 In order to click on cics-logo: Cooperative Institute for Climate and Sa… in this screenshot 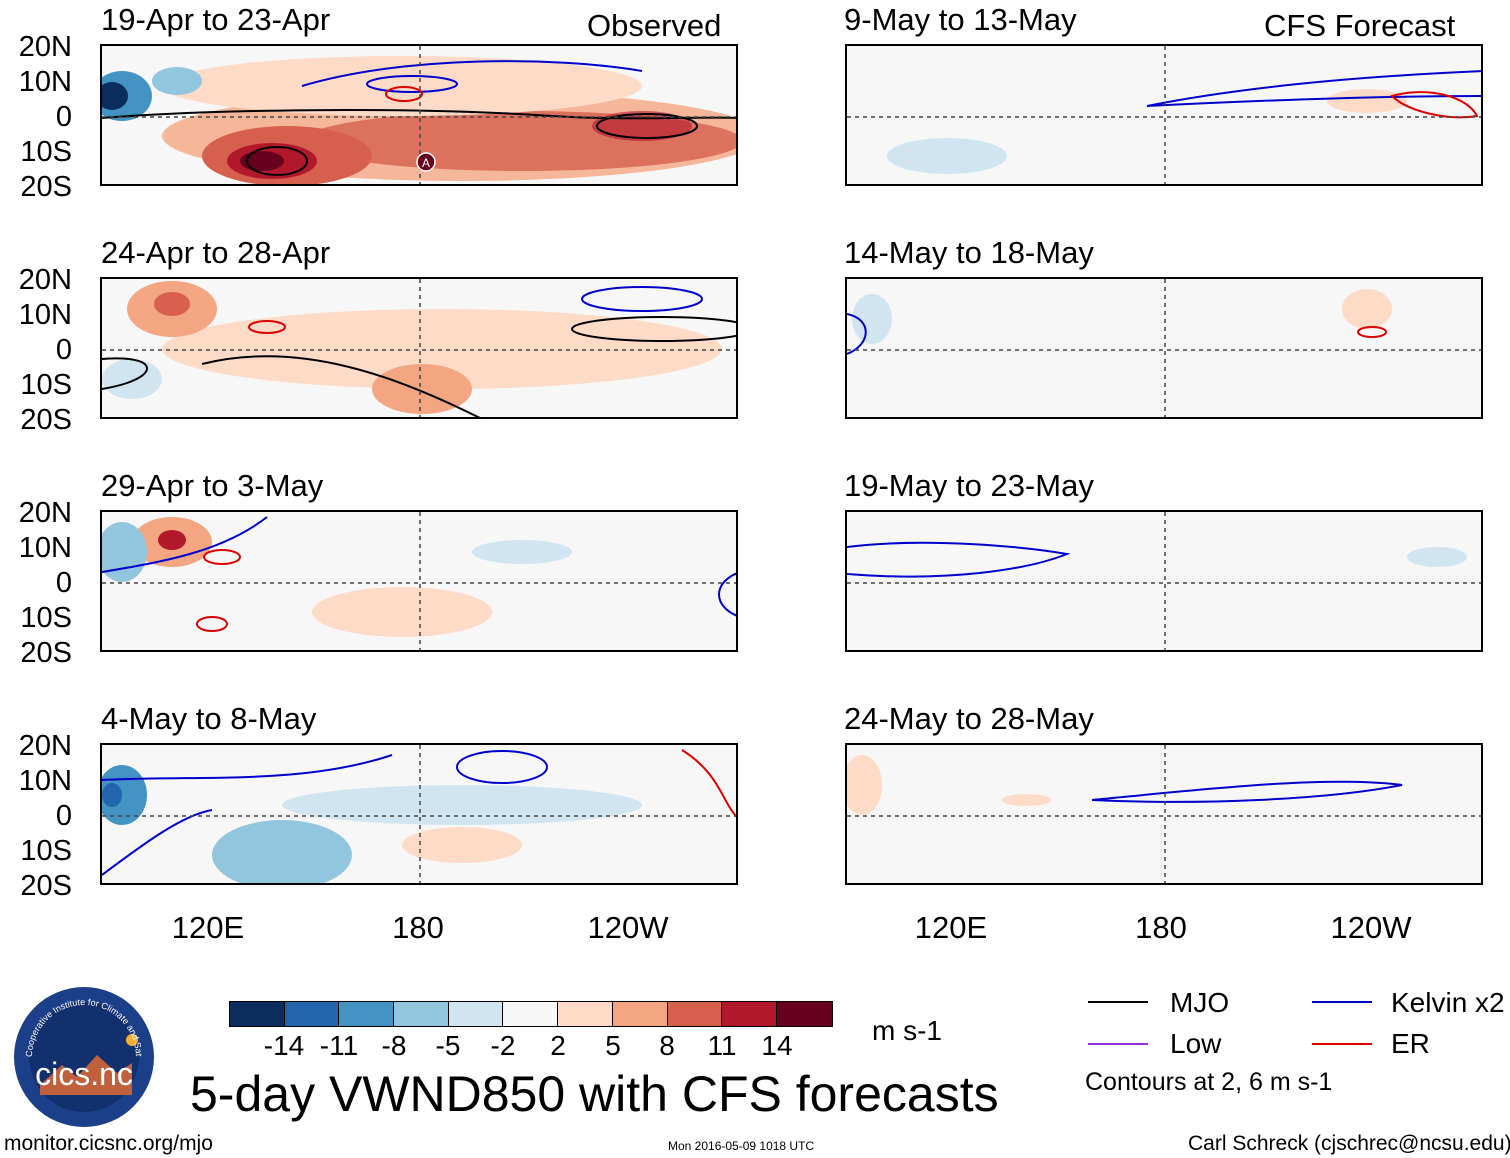, I will do `click(82, 1053)`.